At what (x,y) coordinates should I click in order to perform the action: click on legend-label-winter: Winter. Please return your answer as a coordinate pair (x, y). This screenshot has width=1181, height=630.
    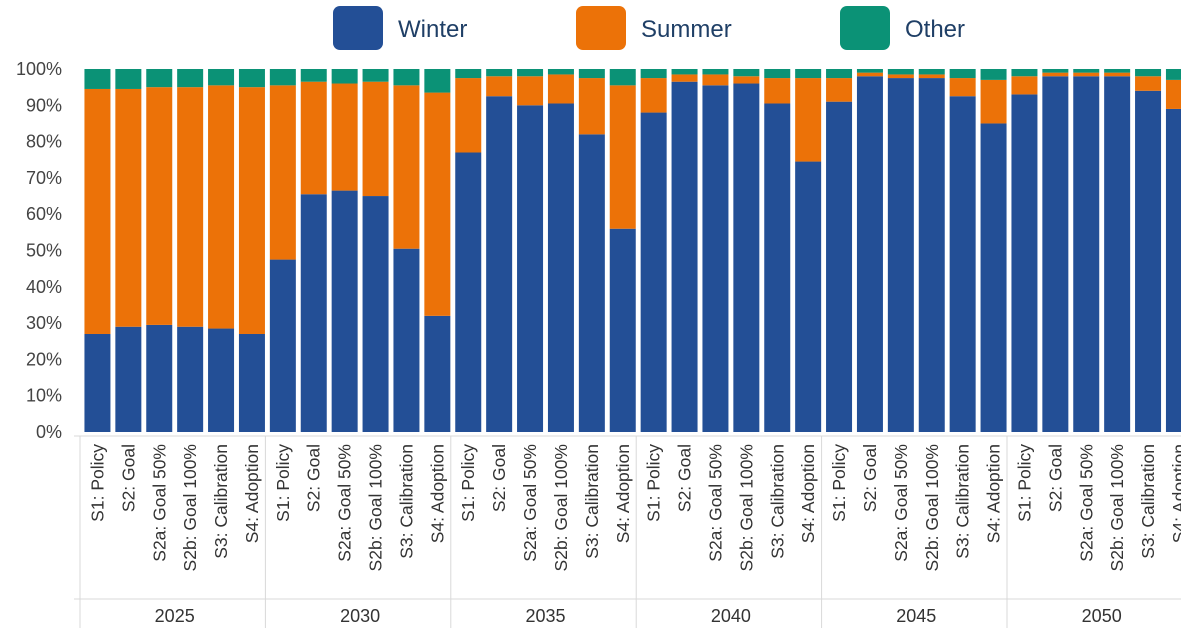
    Looking at the image, I should click on (432, 29).